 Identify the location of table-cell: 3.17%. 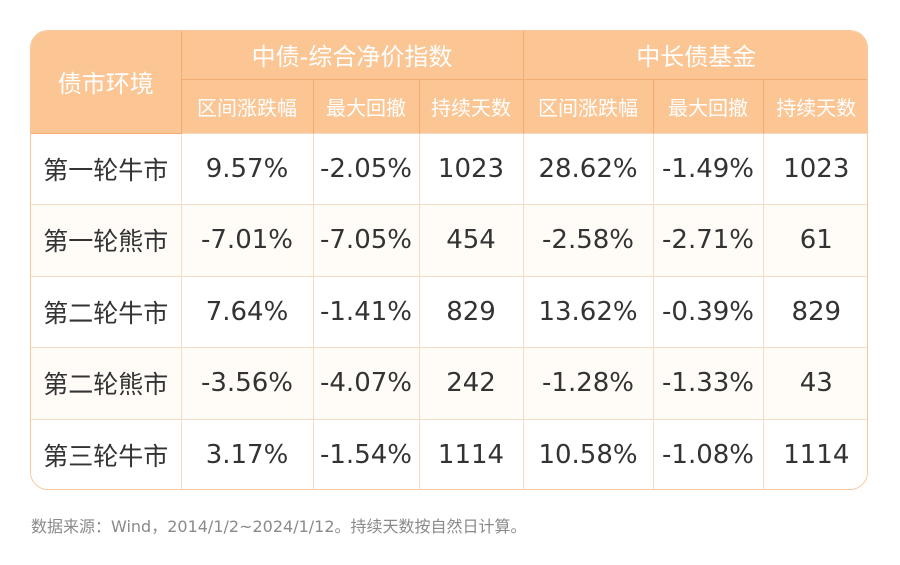
(247, 453).